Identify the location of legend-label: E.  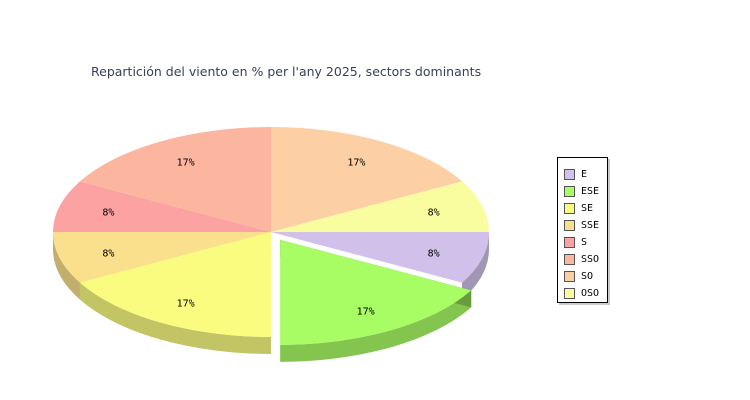
(584, 174).